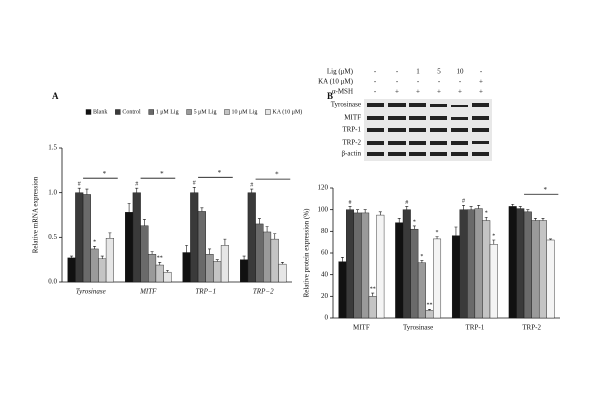  I want to click on y-tick-label: 0.5, so click(52, 237).